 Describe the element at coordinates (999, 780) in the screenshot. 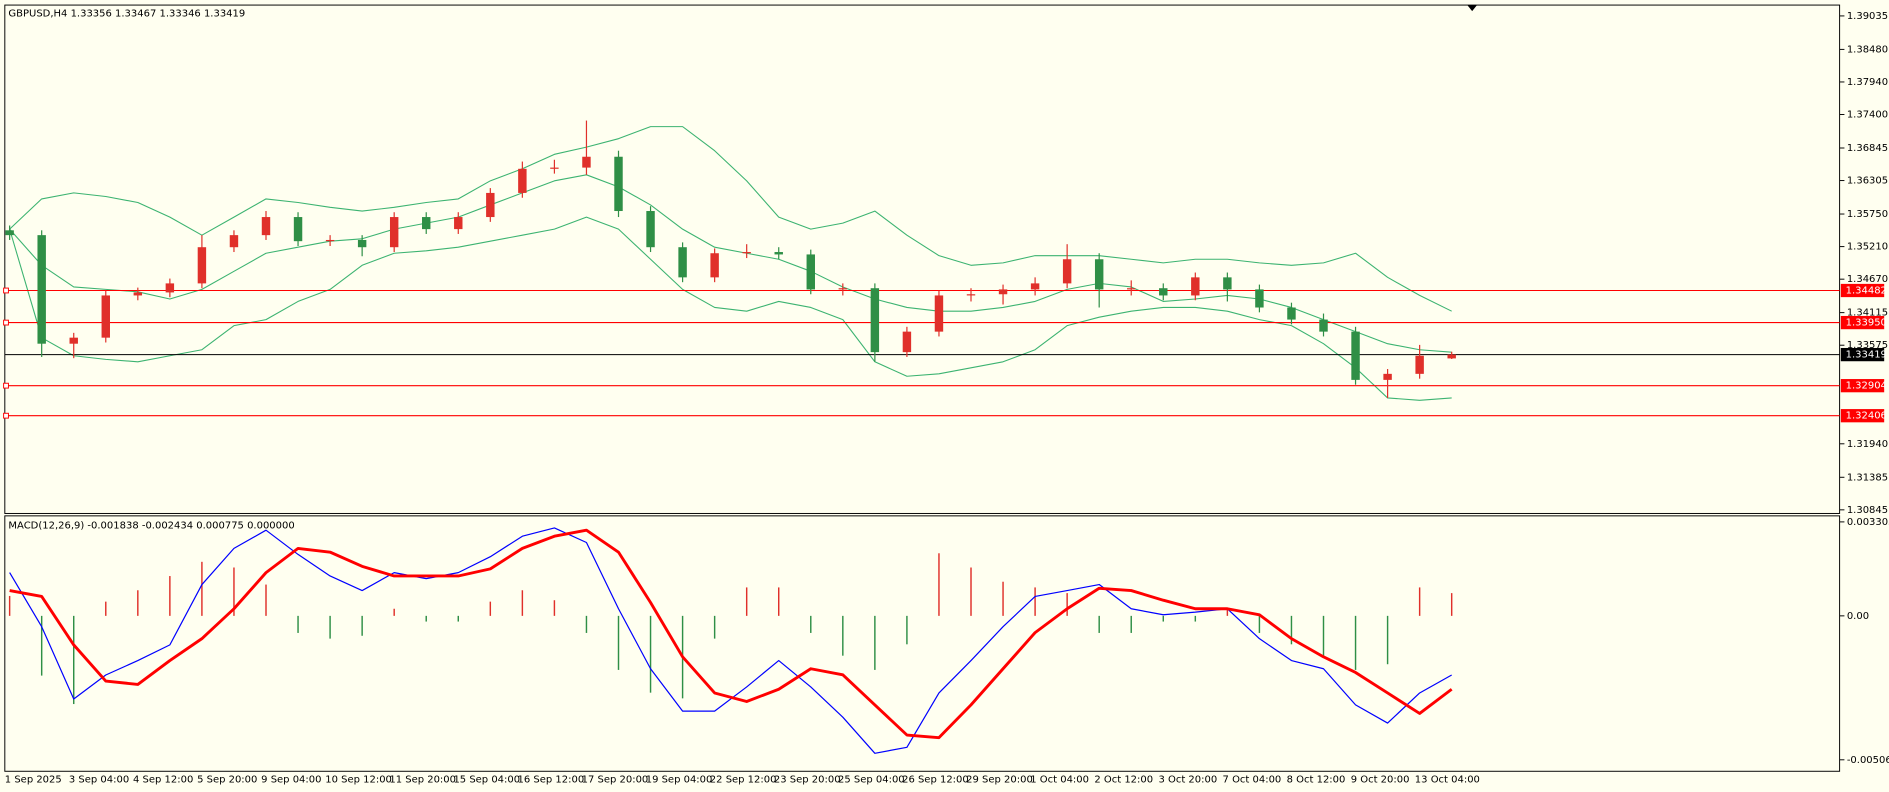

I see `x-tick-label: 29 Sep 20:00` at that location.